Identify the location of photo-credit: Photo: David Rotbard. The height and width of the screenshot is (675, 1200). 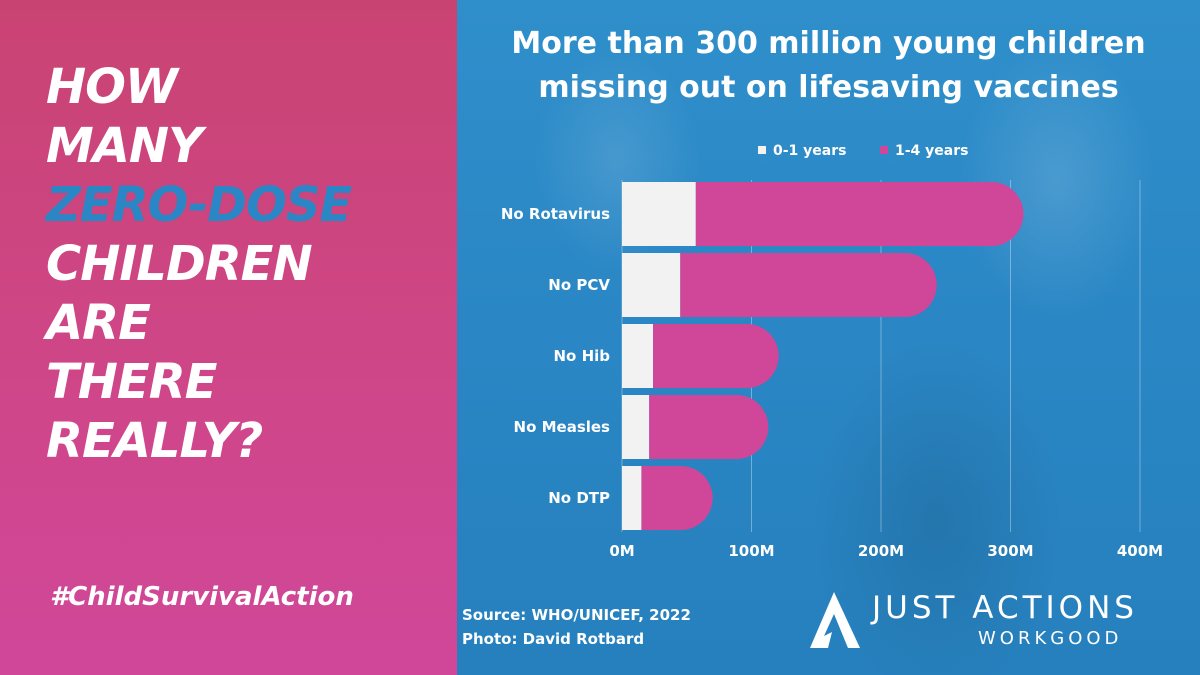
(553, 639).